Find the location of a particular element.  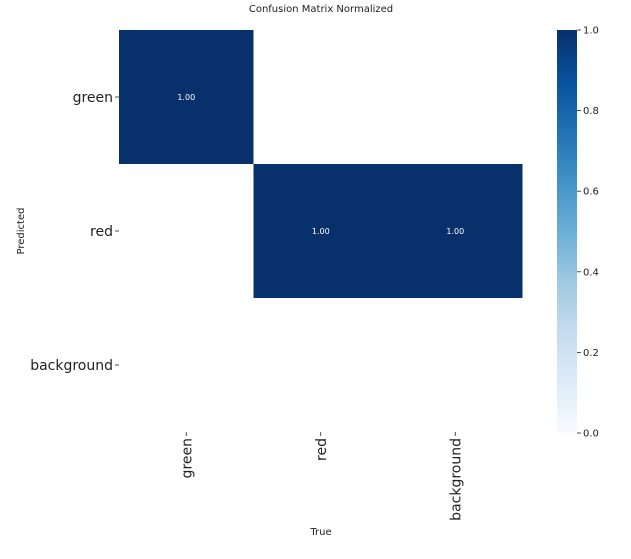

colorbar-tick-label: 0.4 is located at coordinates (591, 272).